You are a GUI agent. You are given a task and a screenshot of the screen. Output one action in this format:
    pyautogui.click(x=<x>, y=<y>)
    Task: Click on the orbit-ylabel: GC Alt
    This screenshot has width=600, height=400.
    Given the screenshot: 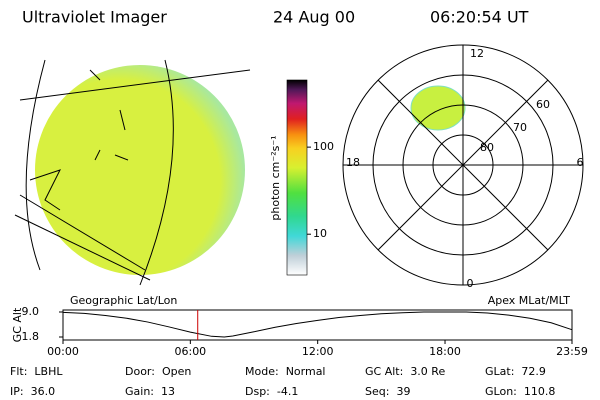 What is the action you would take?
    pyautogui.click(x=17, y=324)
    